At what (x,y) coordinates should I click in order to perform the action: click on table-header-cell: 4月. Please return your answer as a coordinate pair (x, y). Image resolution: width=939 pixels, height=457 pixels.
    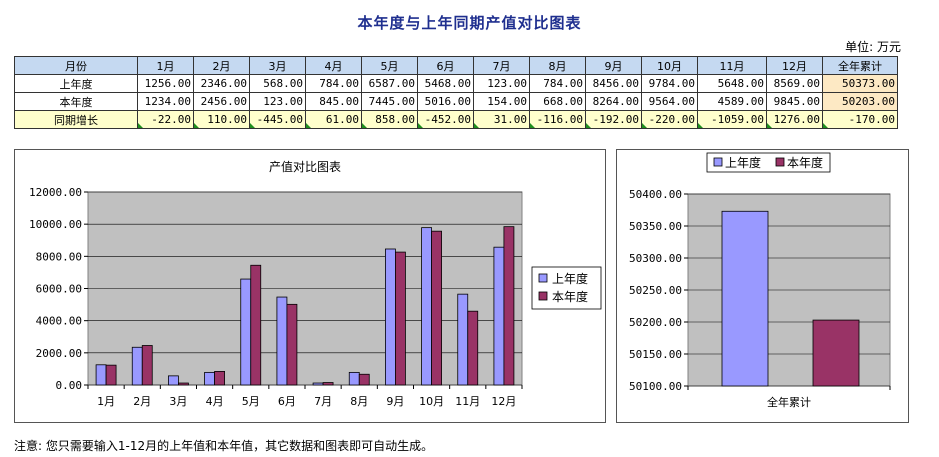
    Looking at the image, I should click on (333, 65).